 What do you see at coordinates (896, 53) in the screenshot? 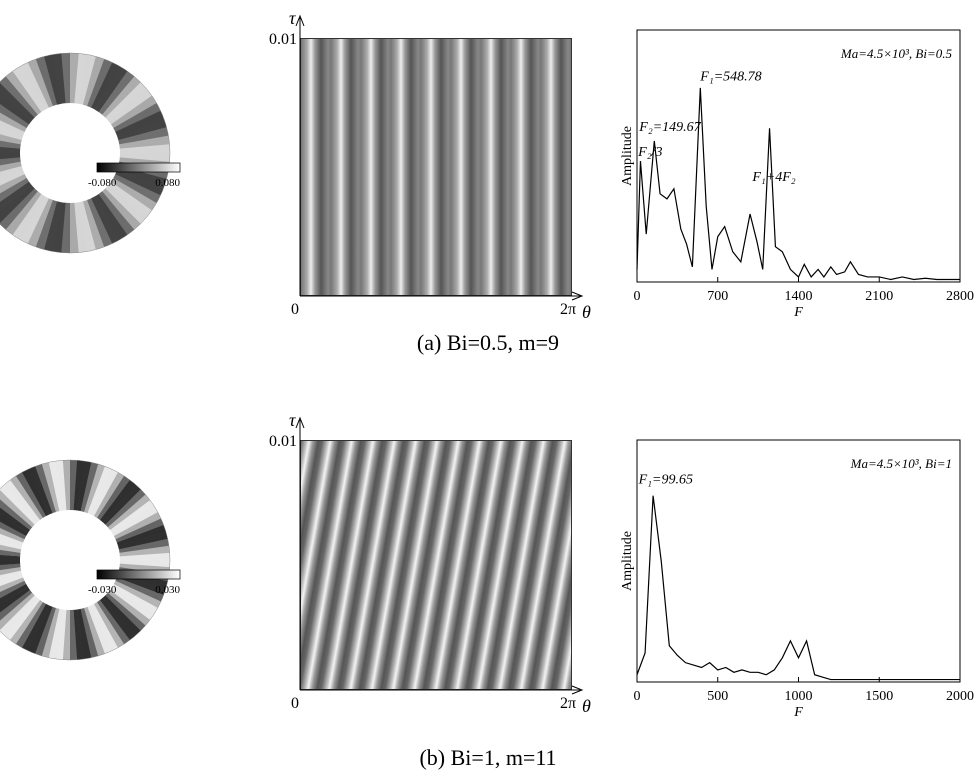
I see `legend-text: Ma=4.5×10³, Bi=0.5` at bounding box center [896, 53].